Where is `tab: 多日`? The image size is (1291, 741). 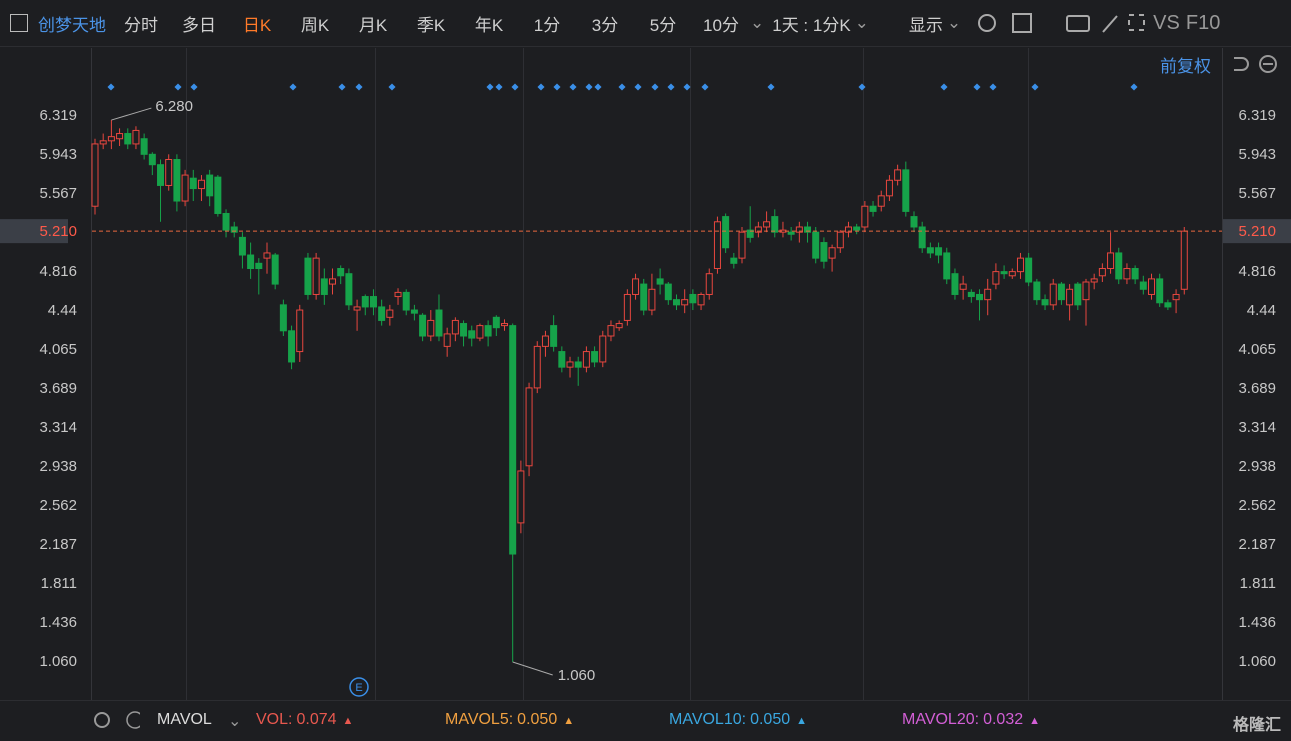
tab: 多日 is located at coordinates (199, 25).